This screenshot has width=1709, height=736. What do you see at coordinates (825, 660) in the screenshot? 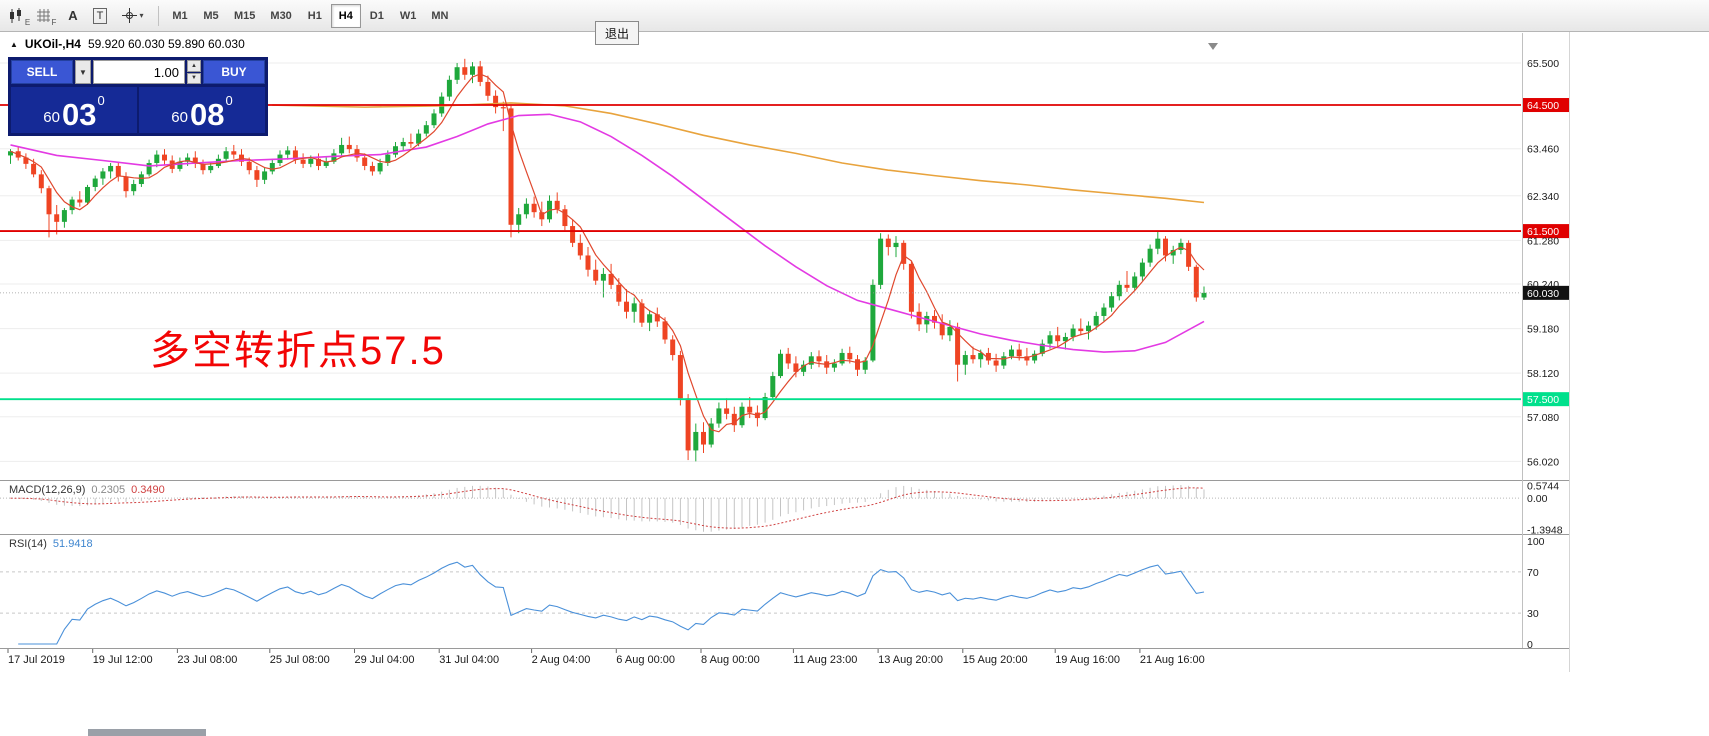
I see `svg-text: 11 Aug 23:00` at bounding box center [825, 660].